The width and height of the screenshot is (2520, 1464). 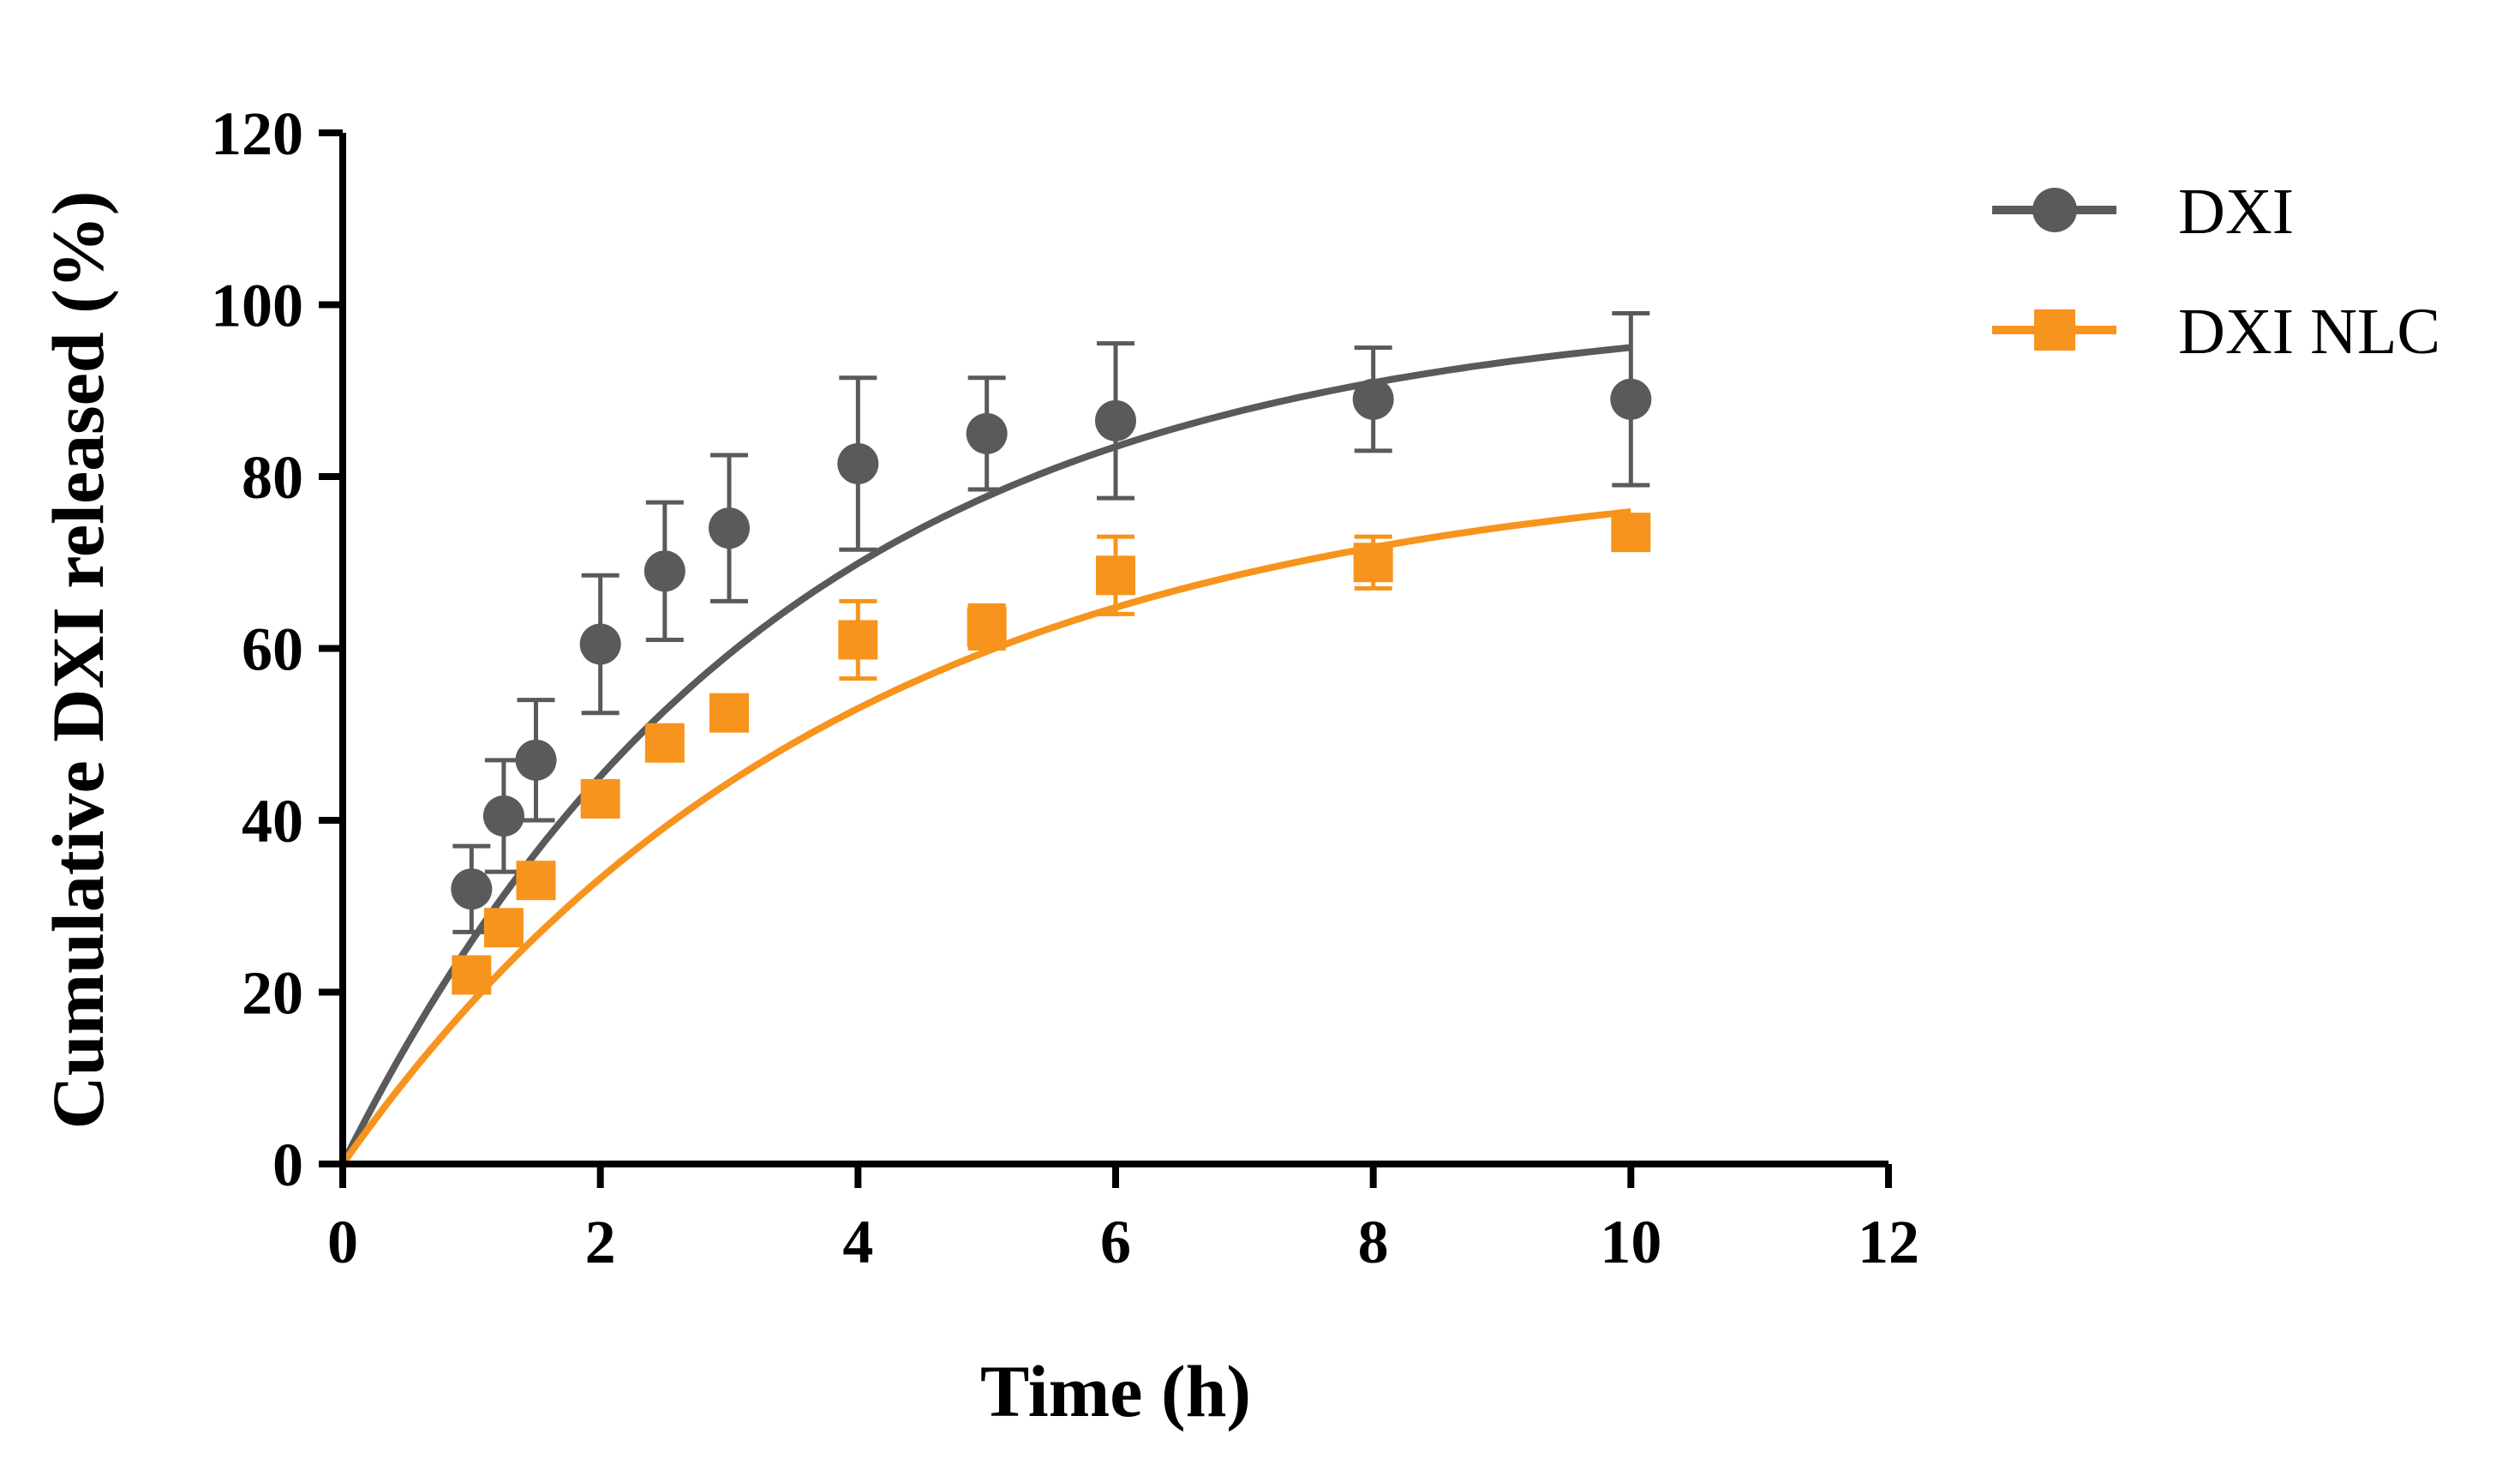 What do you see at coordinates (1631, 1242) in the screenshot?
I see `x-tick-label: 10` at bounding box center [1631, 1242].